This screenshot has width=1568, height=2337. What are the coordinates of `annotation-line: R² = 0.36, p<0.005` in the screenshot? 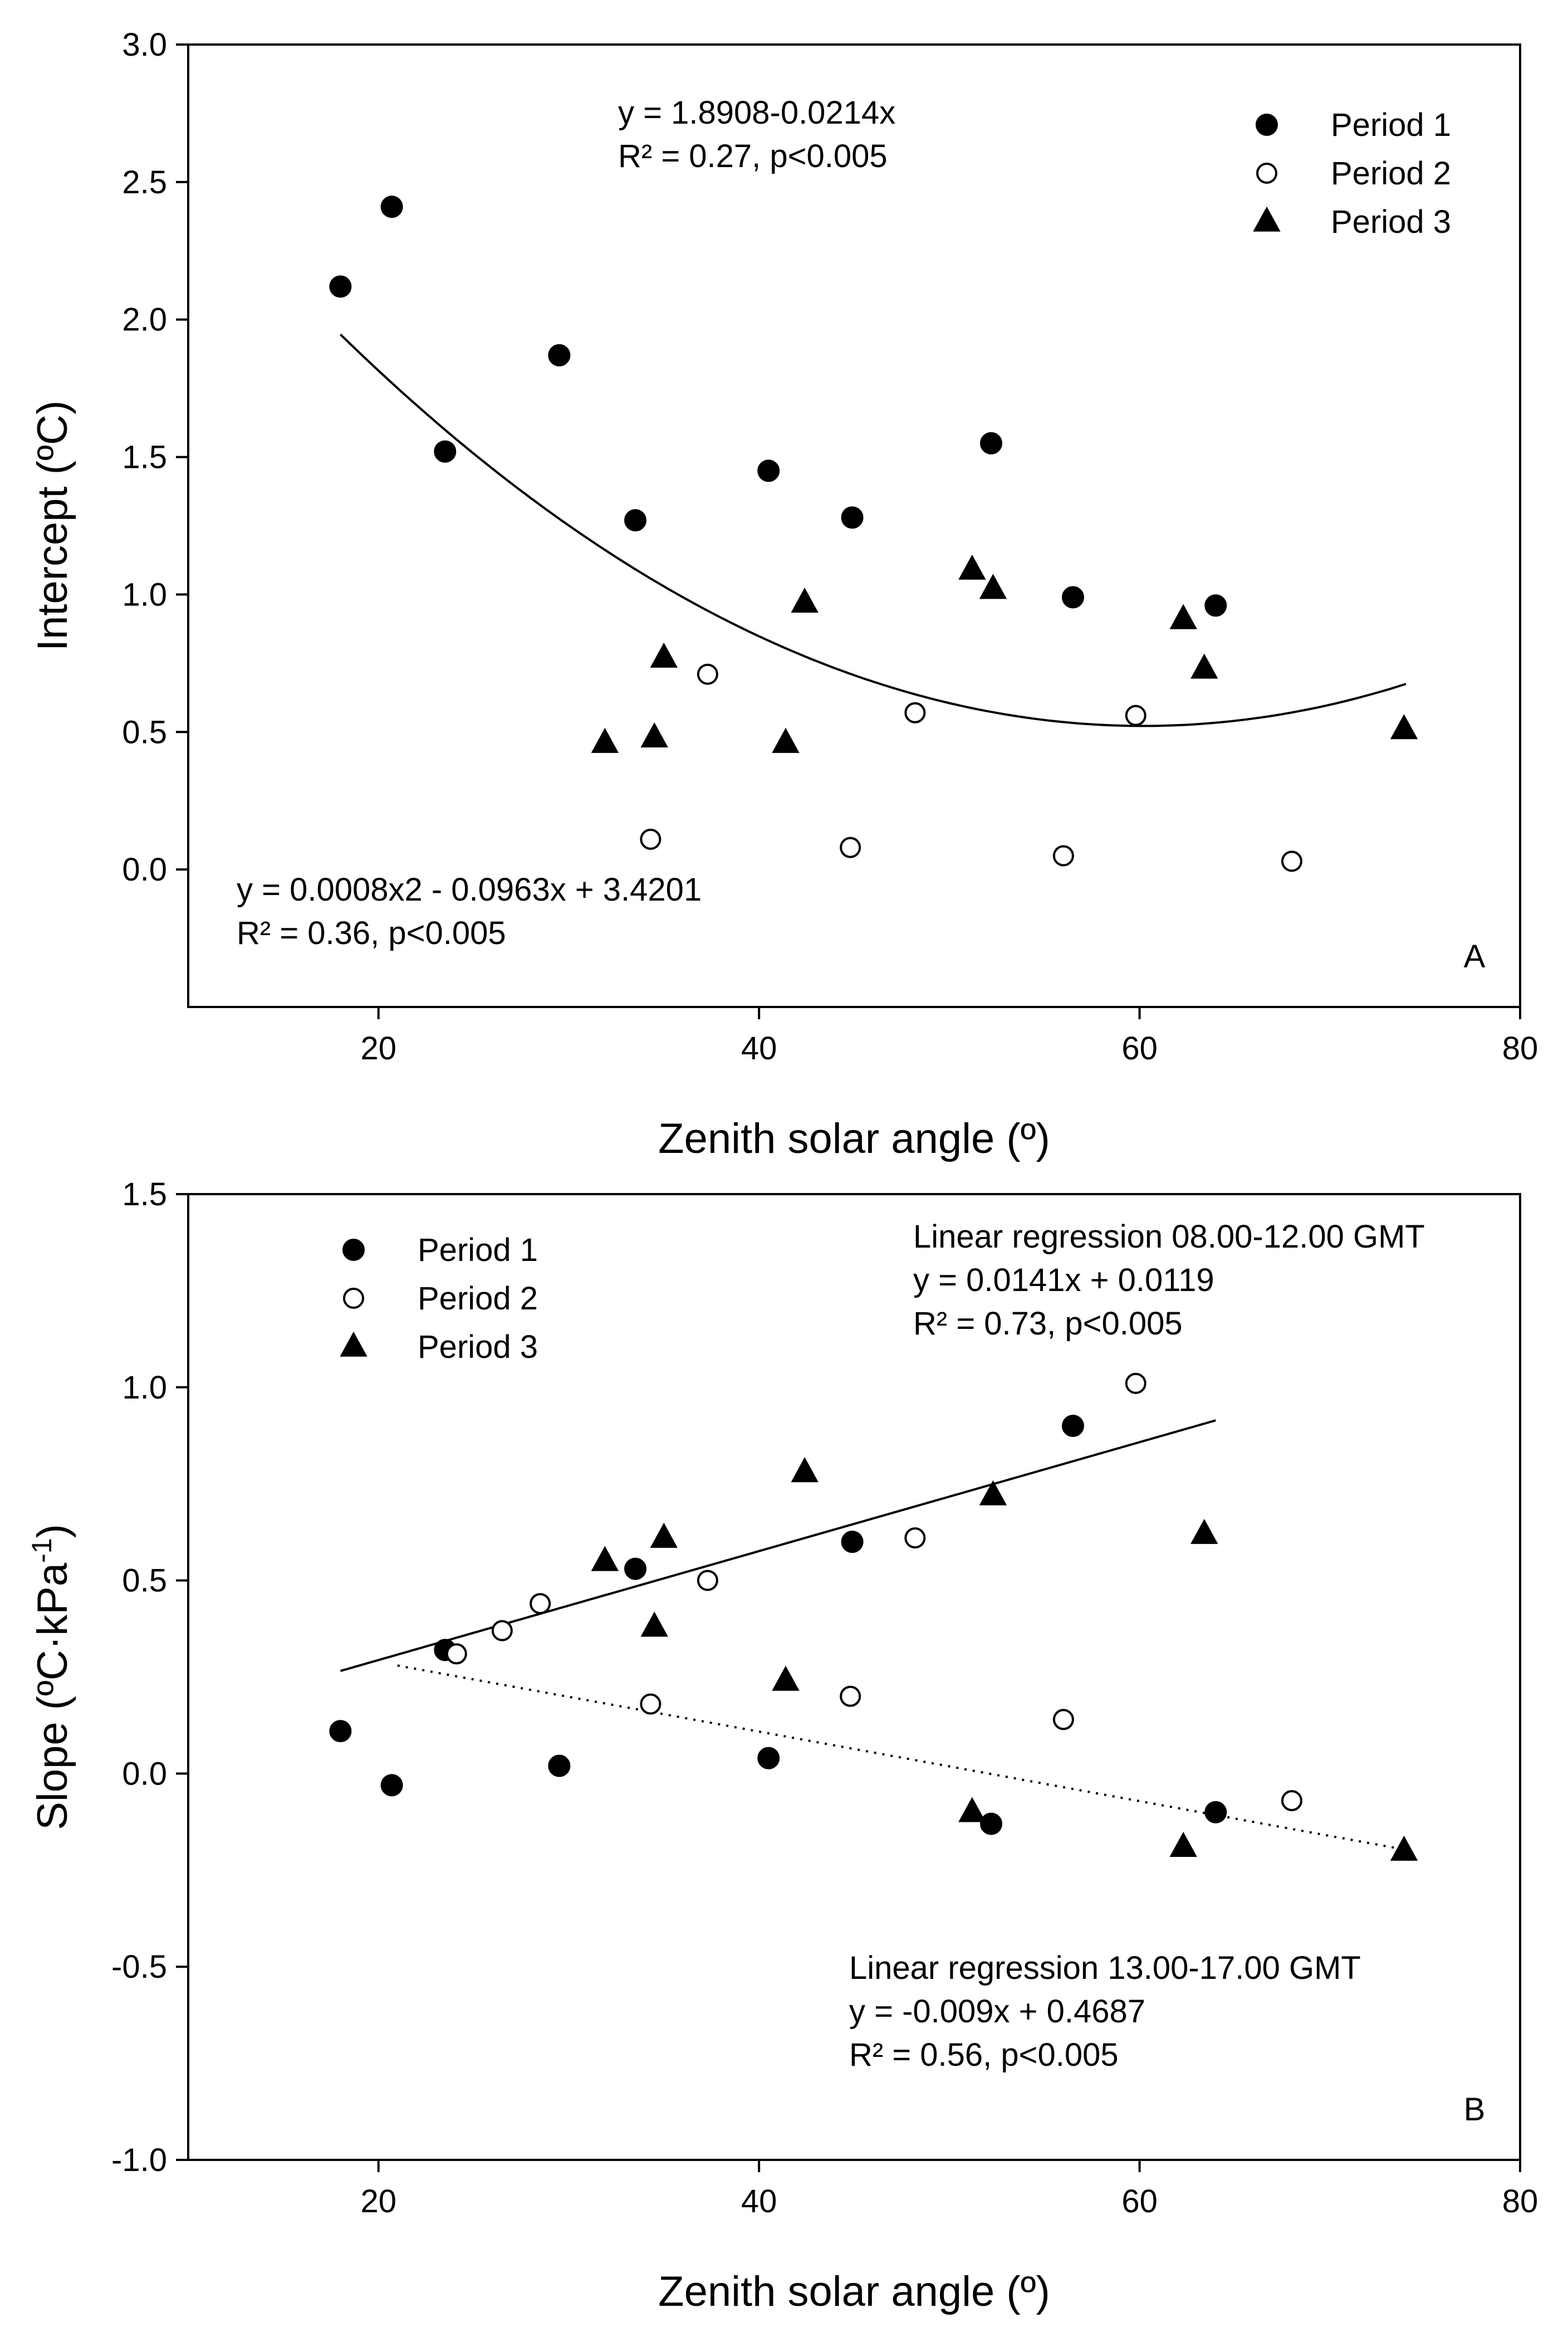 It's located at (371, 933).